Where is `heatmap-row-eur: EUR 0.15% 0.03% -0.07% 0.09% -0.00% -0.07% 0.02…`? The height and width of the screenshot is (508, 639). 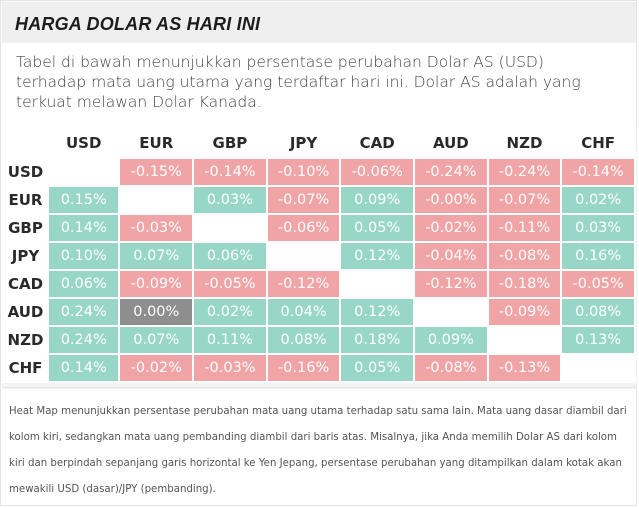 heatmap-row-eur: EUR 0.15% 0.03% -0.07% 0.09% -0.00% -0.07% 0.02… is located at coordinates (319, 200).